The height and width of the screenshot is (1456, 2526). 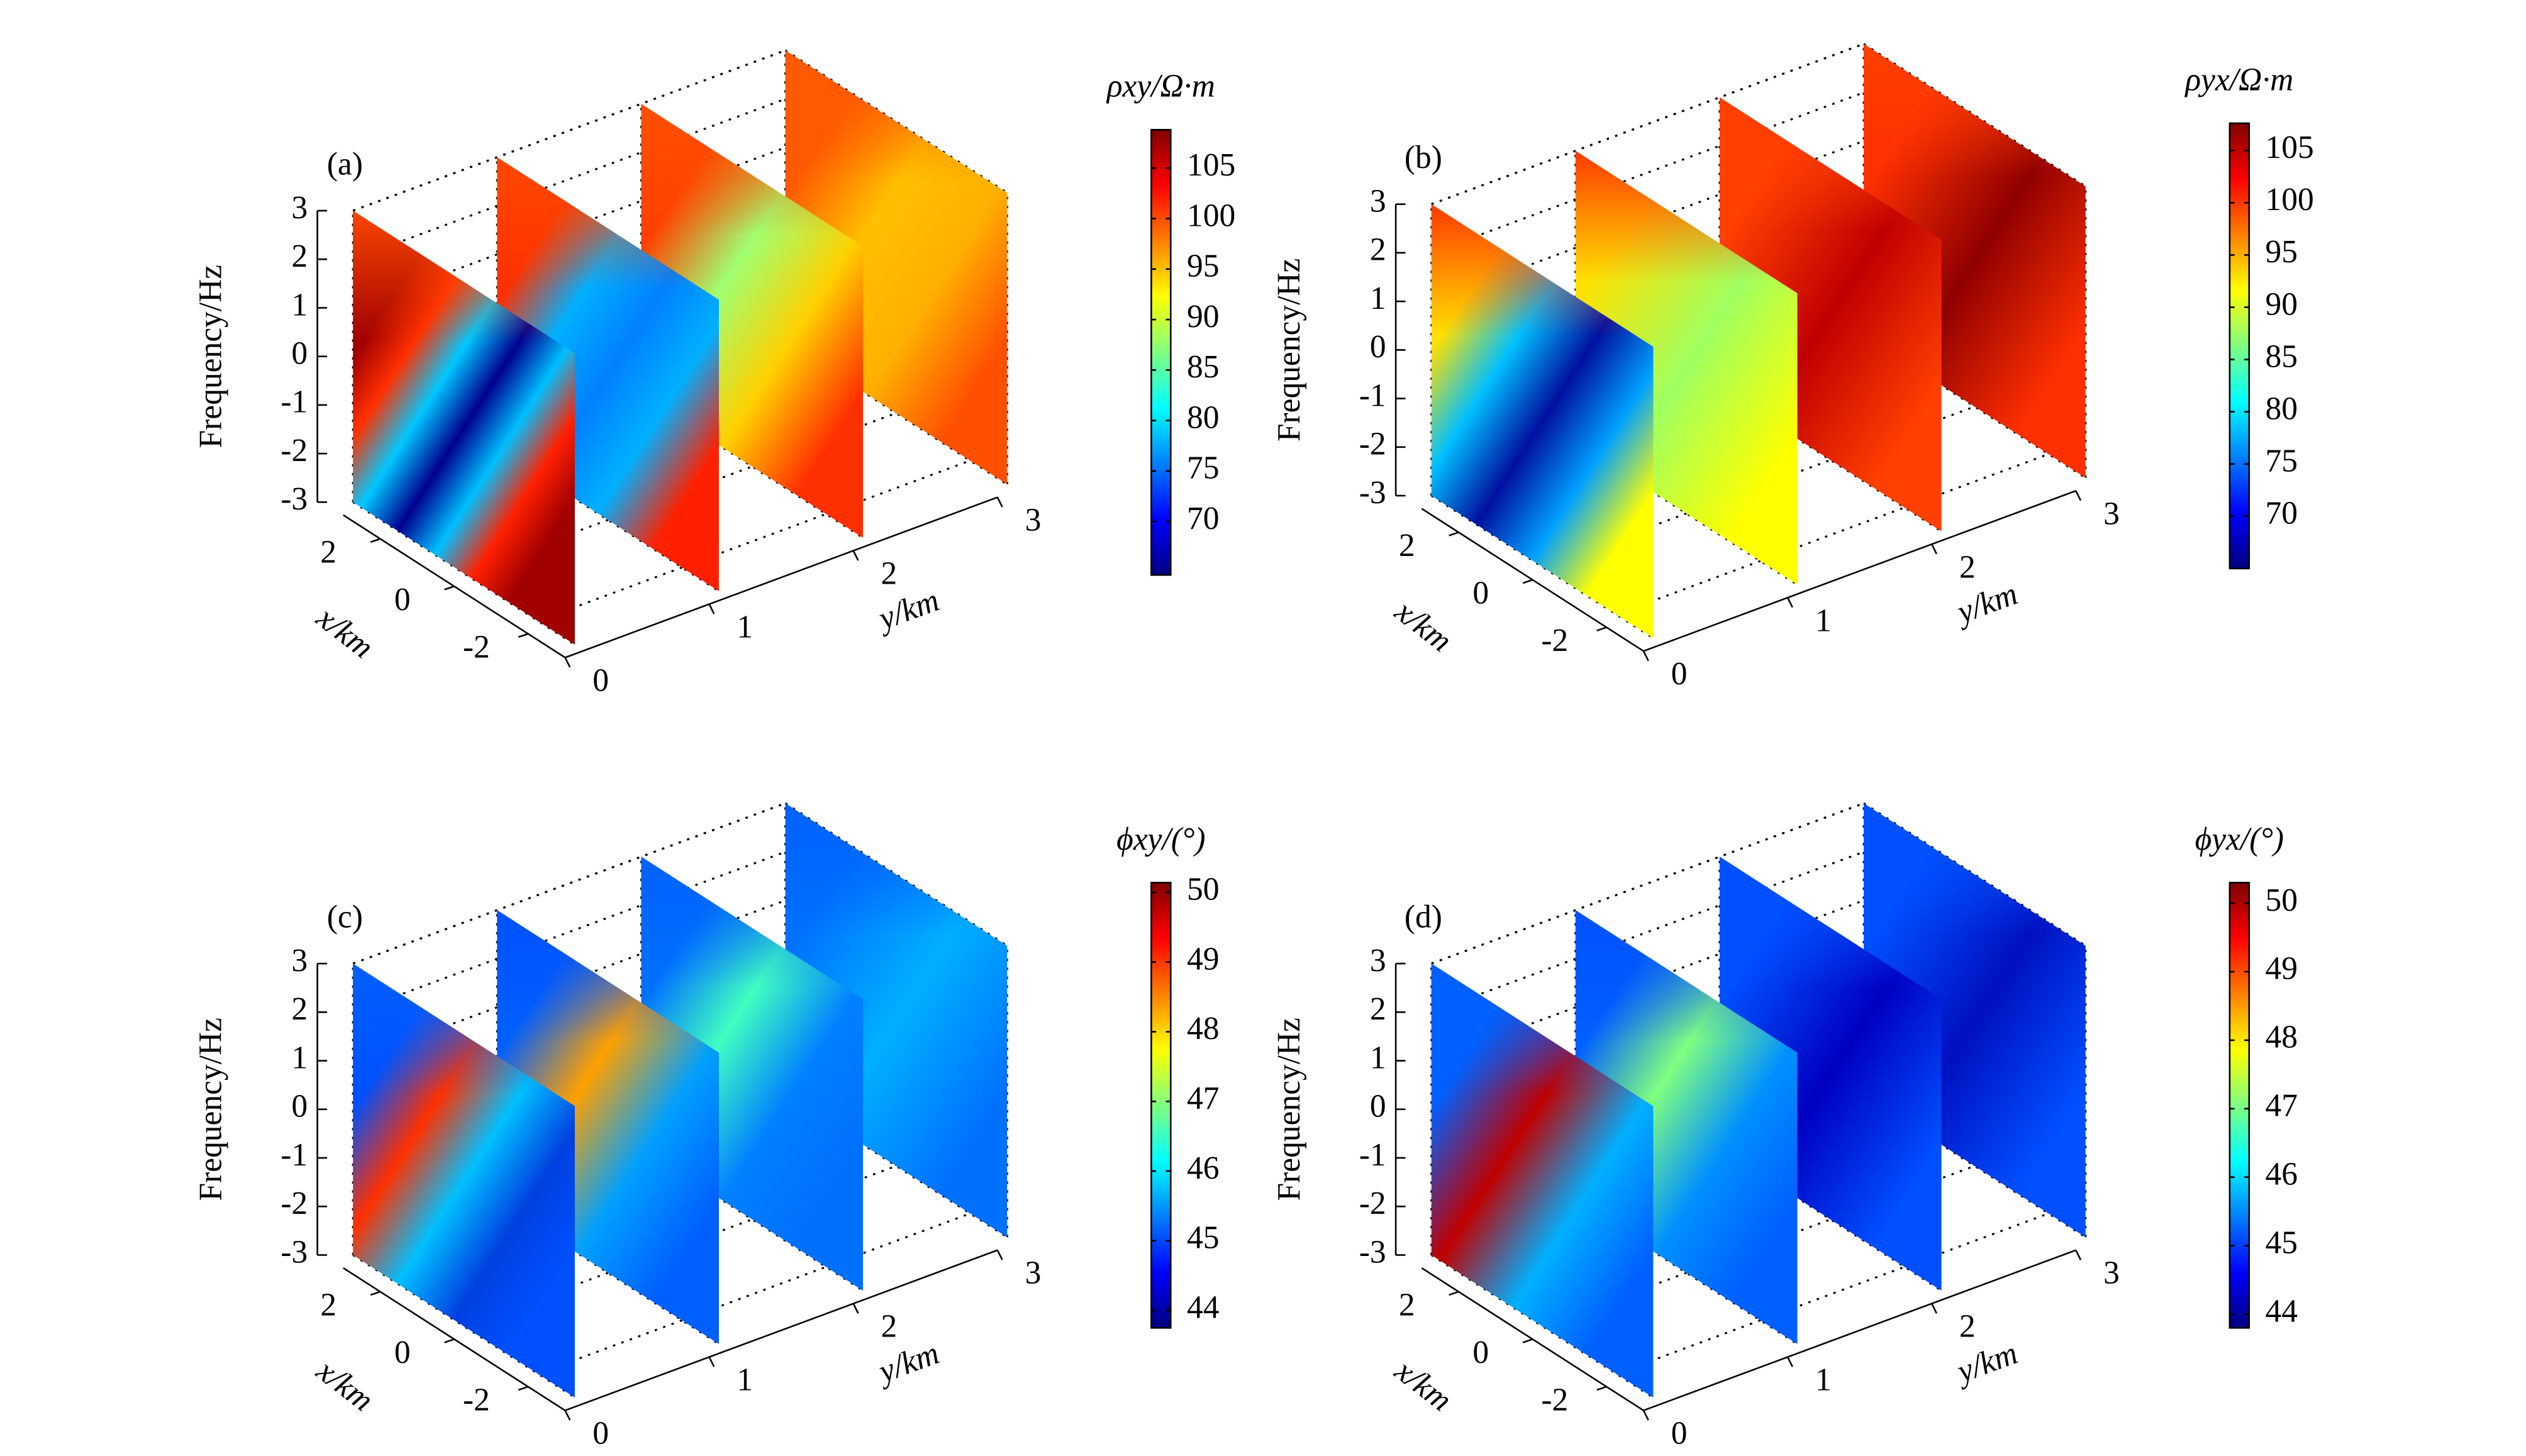 I want to click on colorbar-tick-label: 100, so click(x=2290, y=200).